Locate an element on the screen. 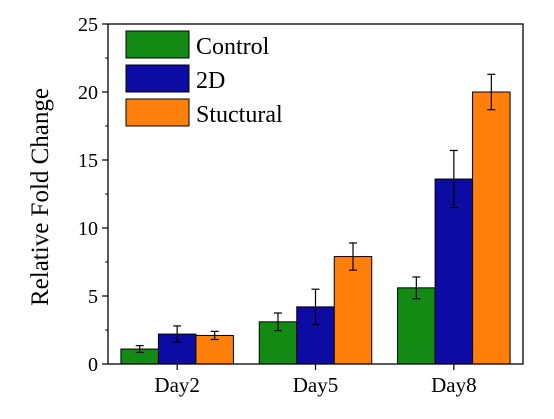 This screenshot has width=554, height=419. legend-item-2d: 2D is located at coordinates (175, 79).